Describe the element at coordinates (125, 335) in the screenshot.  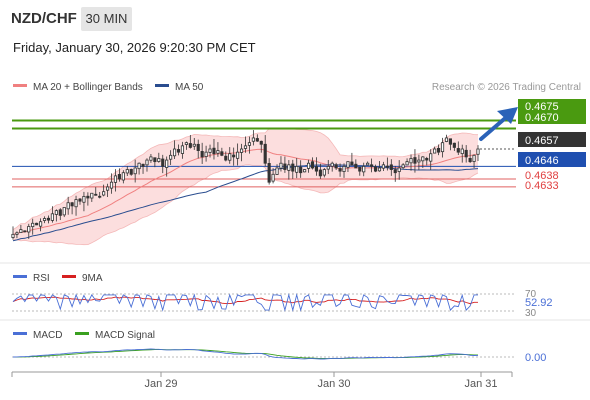
I see `macd-signal-legend-label: MACD Signal` at that location.